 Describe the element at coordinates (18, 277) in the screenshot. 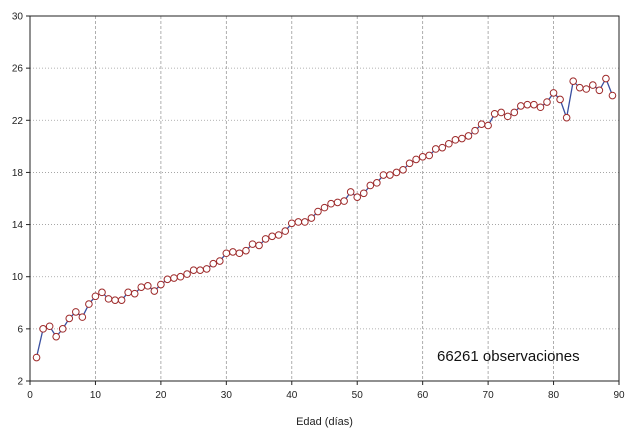

I see `y-tick-label: 10` at that location.